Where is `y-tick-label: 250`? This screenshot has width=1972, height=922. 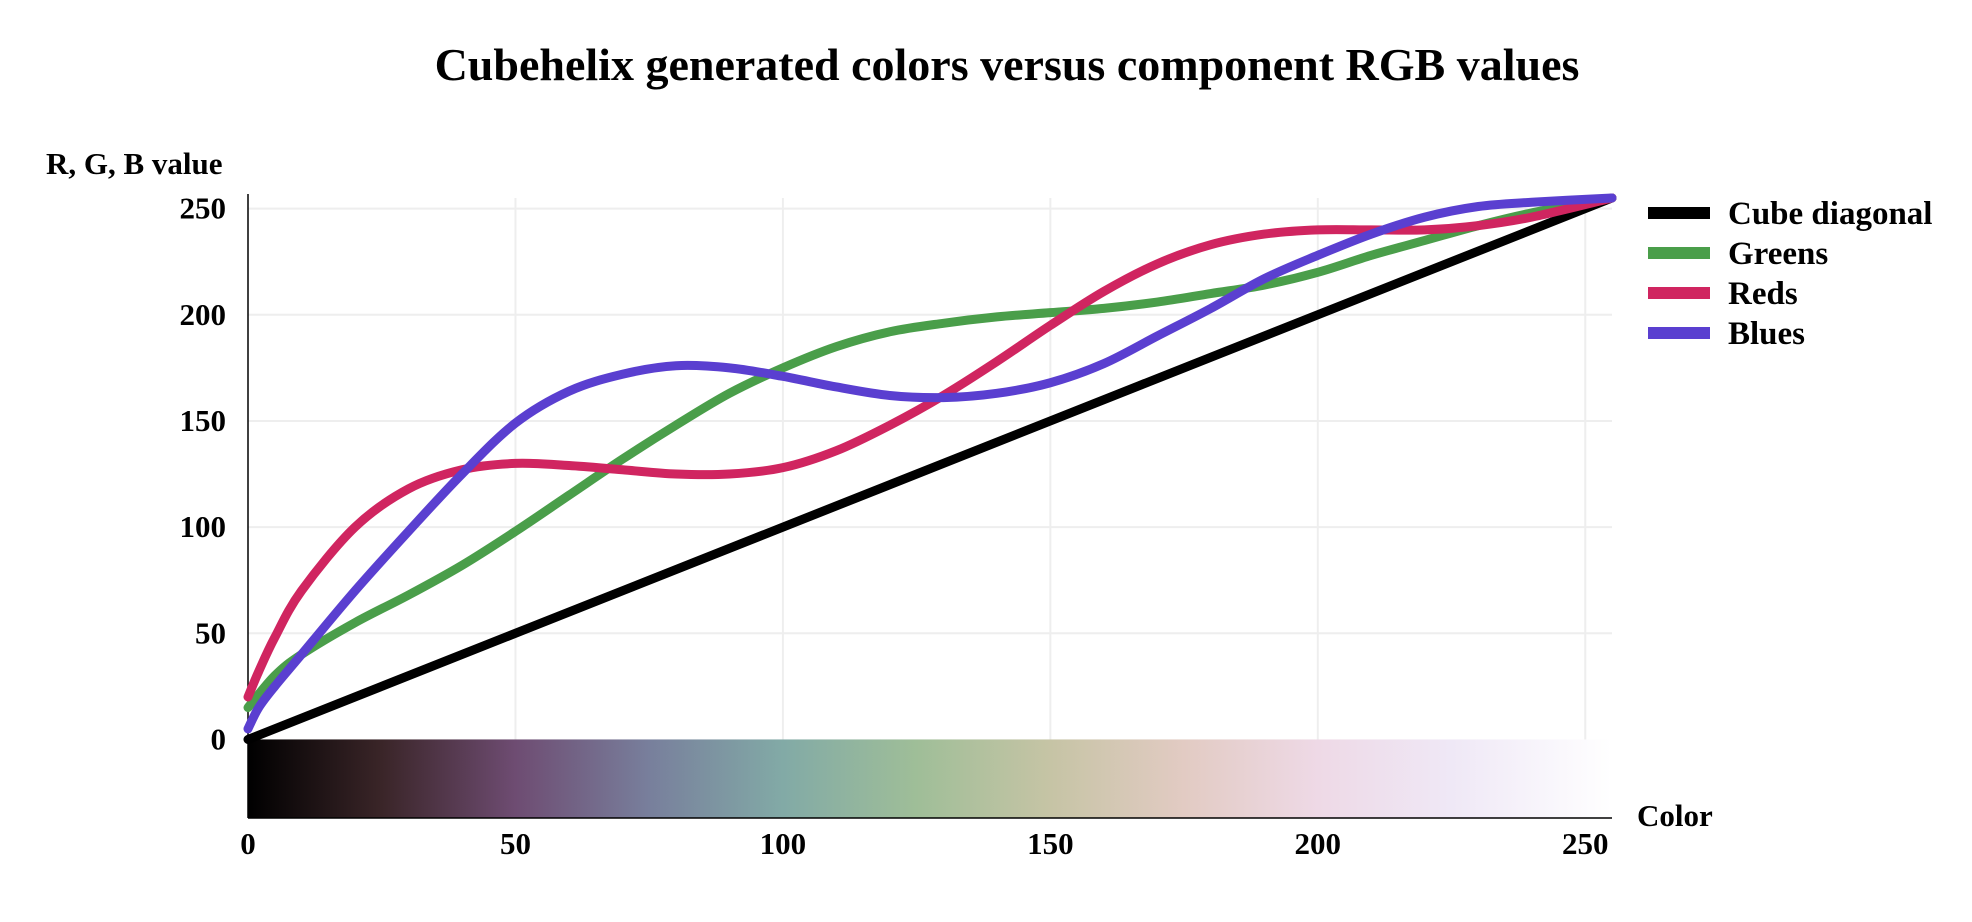 y-tick-label: 250 is located at coordinates (203, 208).